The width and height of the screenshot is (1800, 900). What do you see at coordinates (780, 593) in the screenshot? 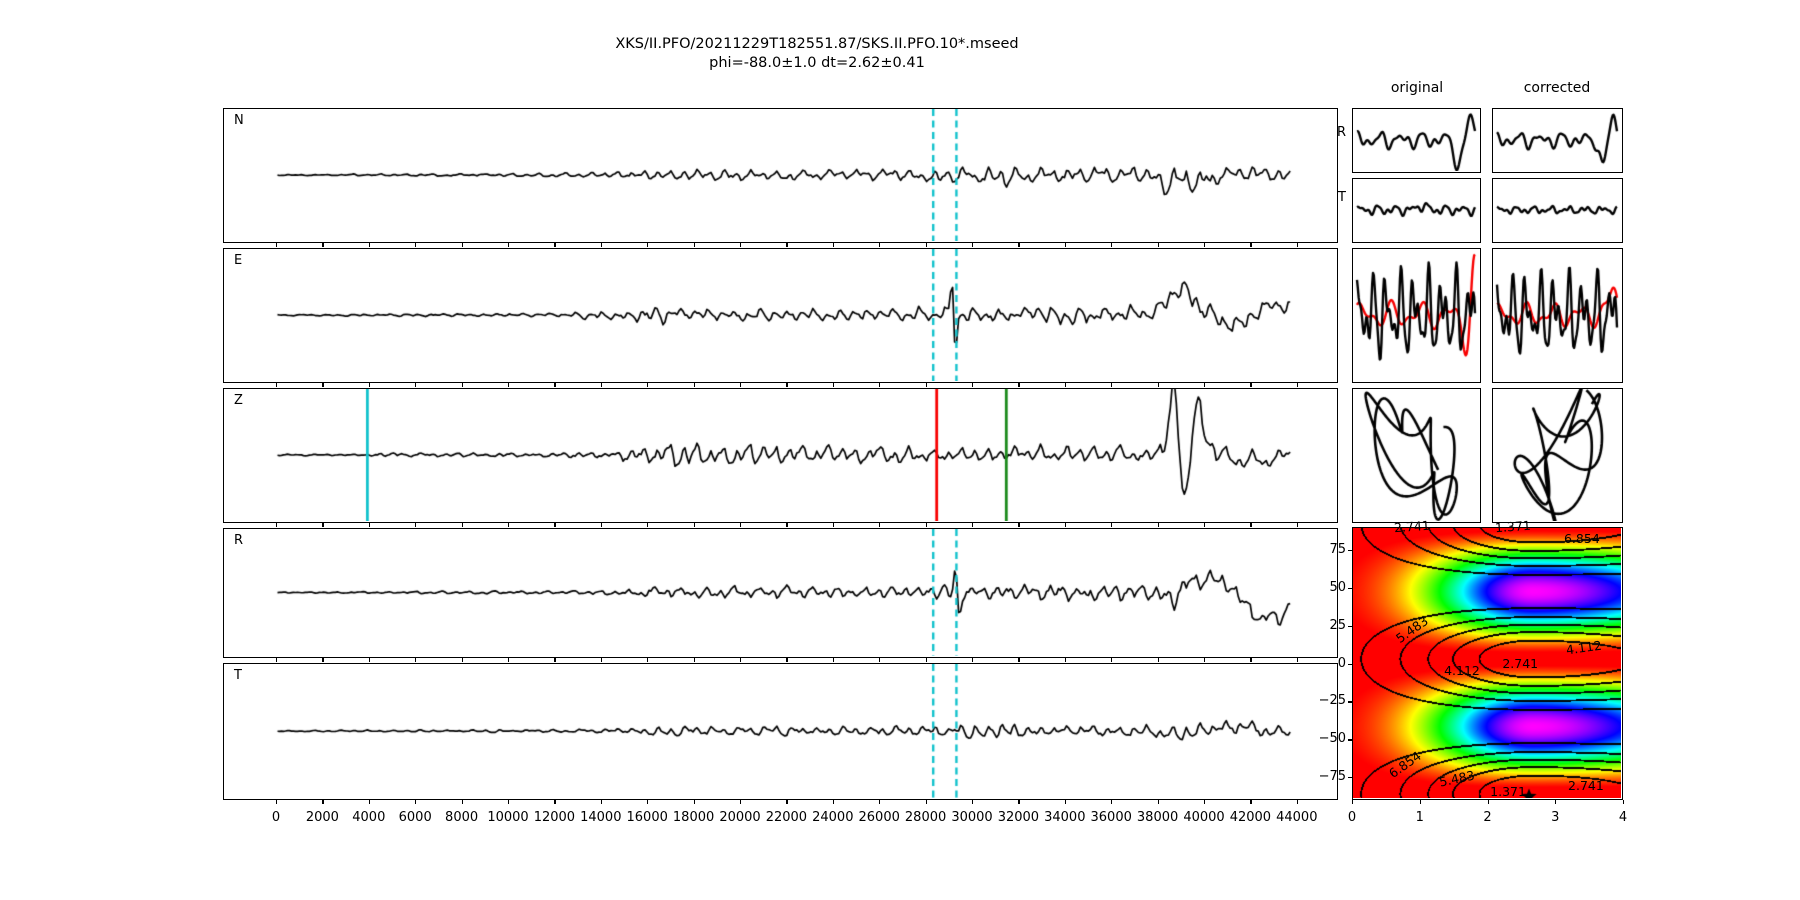
I see `waveform-panel-R: R` at bounding box center [780, 593].